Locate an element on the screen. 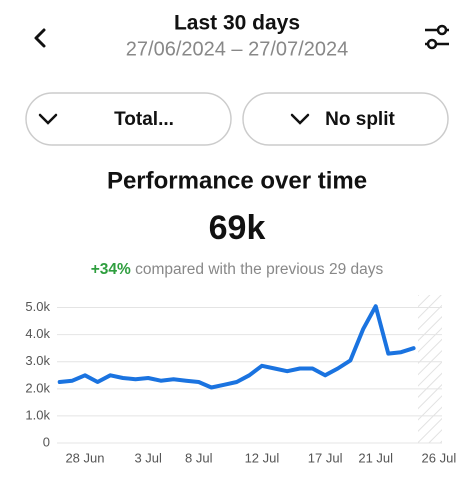 The width and height of the screenshot is (474, 486). x-tick-label: 21 Jul is located at coordinates (375, 457).